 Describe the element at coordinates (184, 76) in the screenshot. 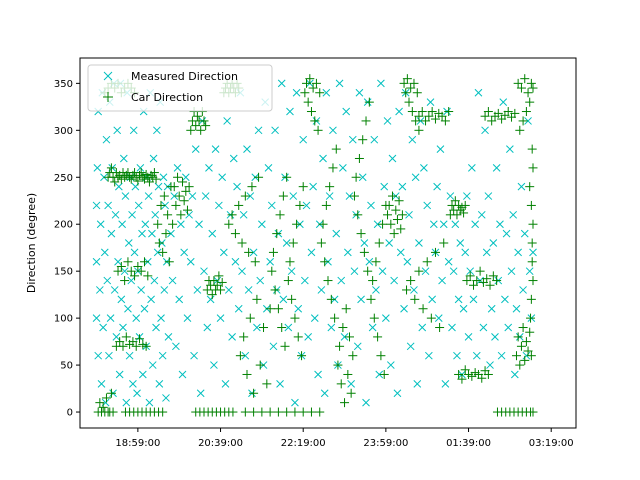

I see `legend-label-measured-direction: Measured Direction` at that location.